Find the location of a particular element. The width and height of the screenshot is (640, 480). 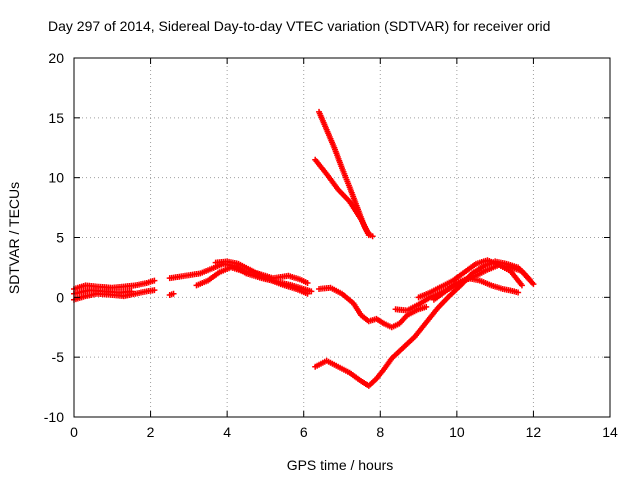

x-tick-label: 4 is located at coordinates (227, 432).